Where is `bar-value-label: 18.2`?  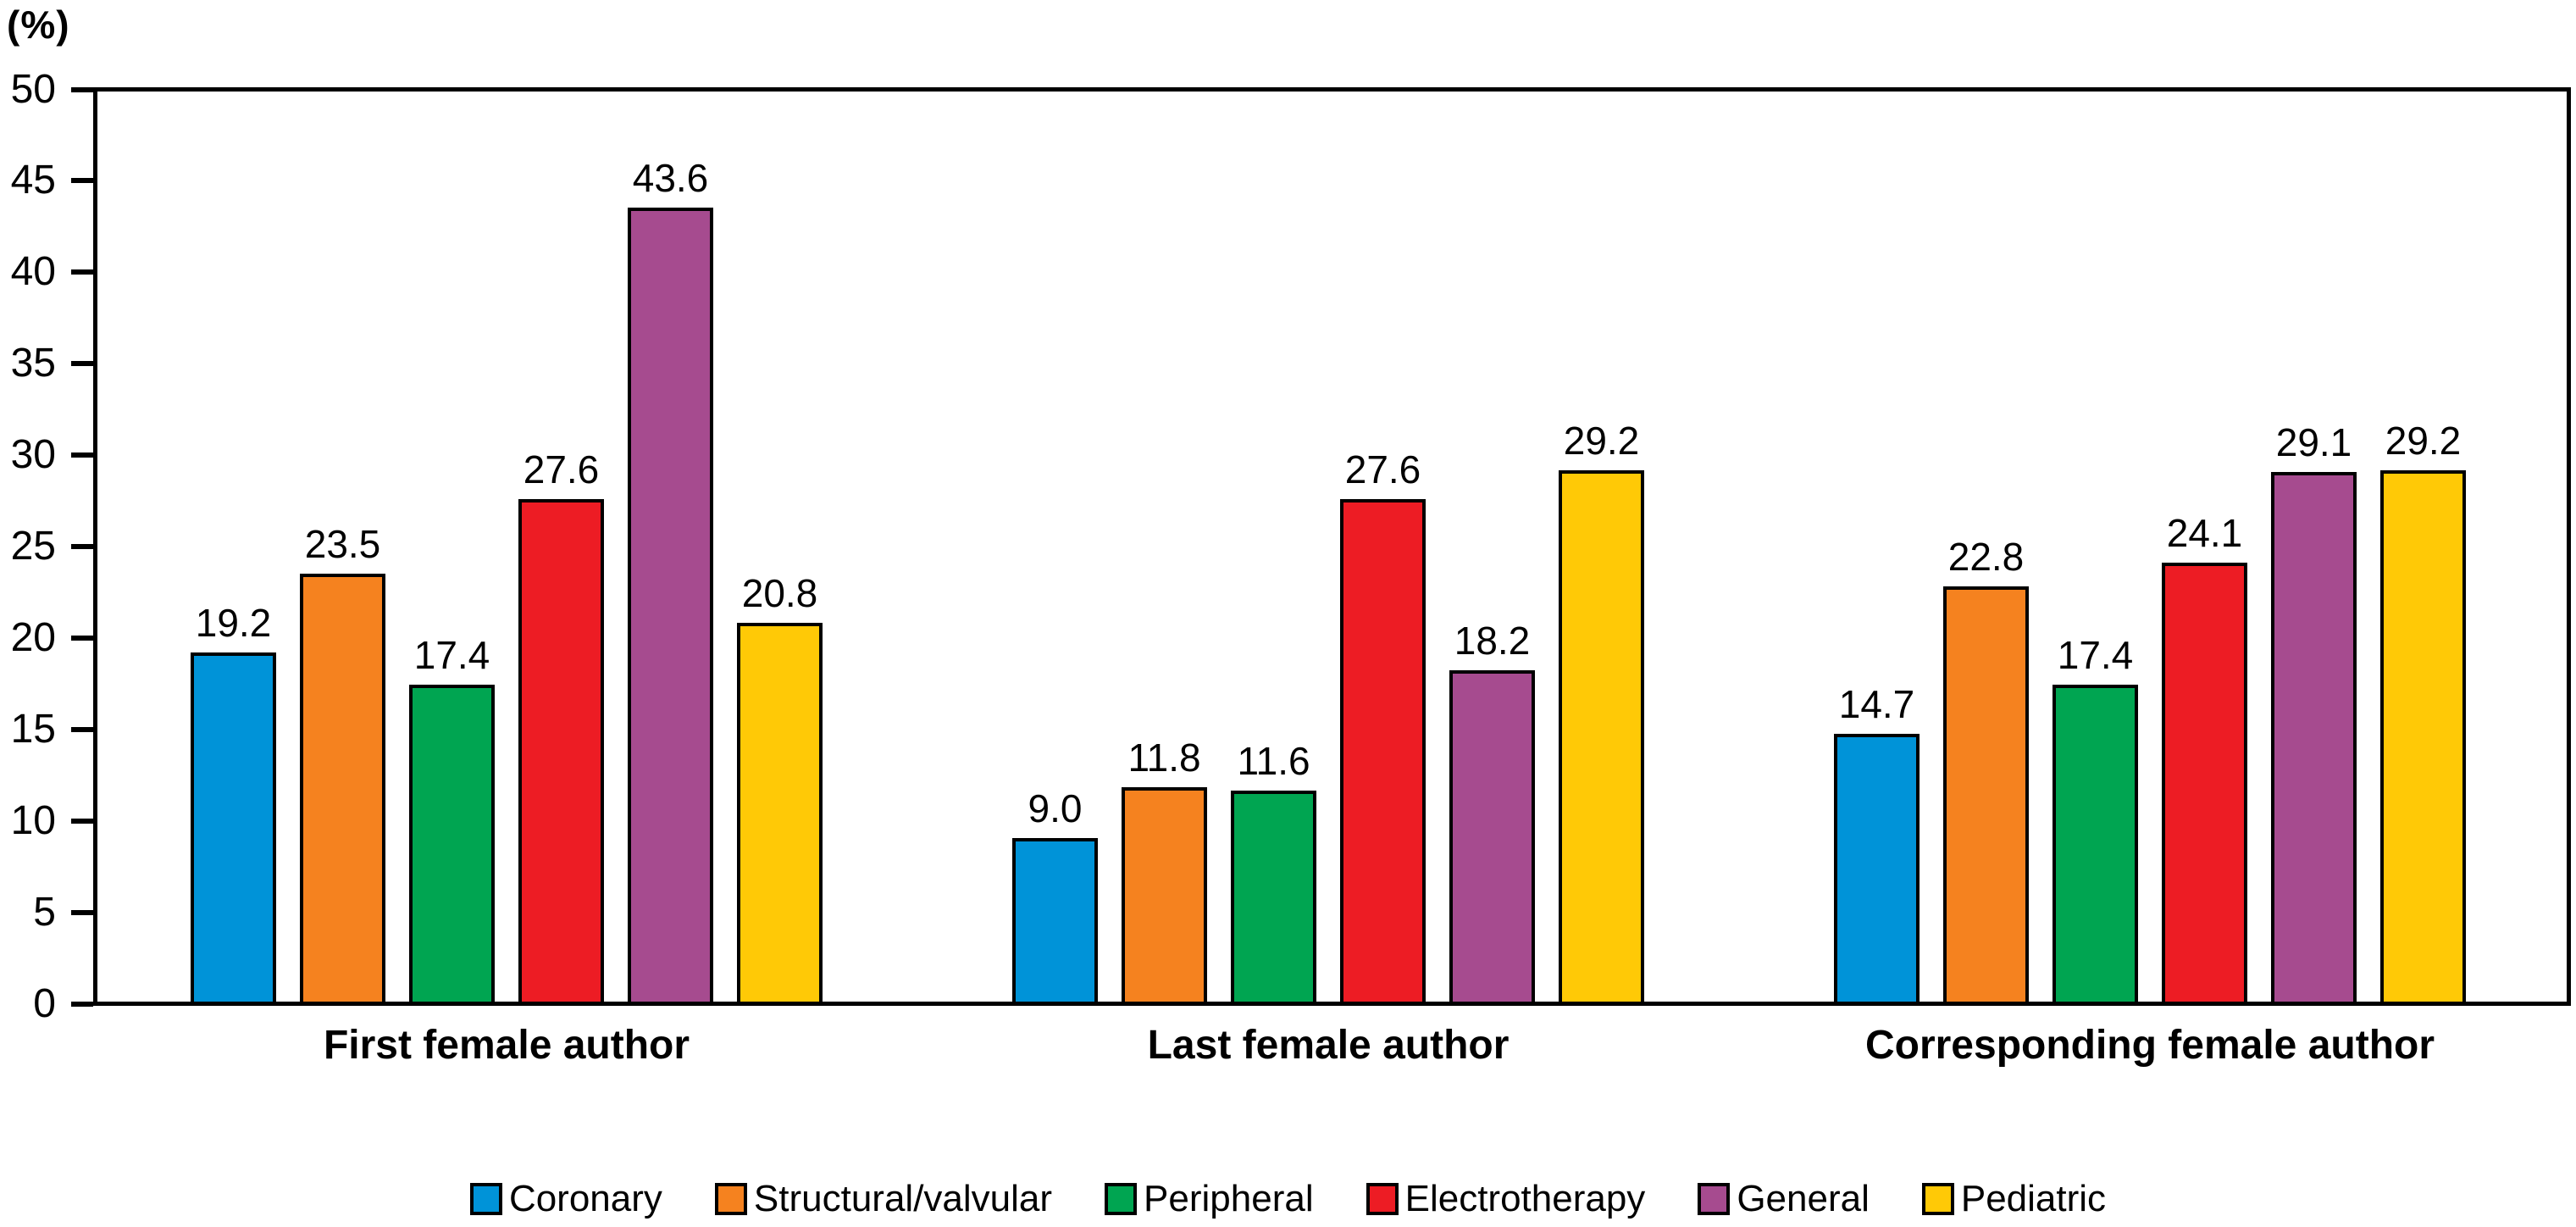 bar-value-label: 18.2 is located at coordinates (1492, 641).